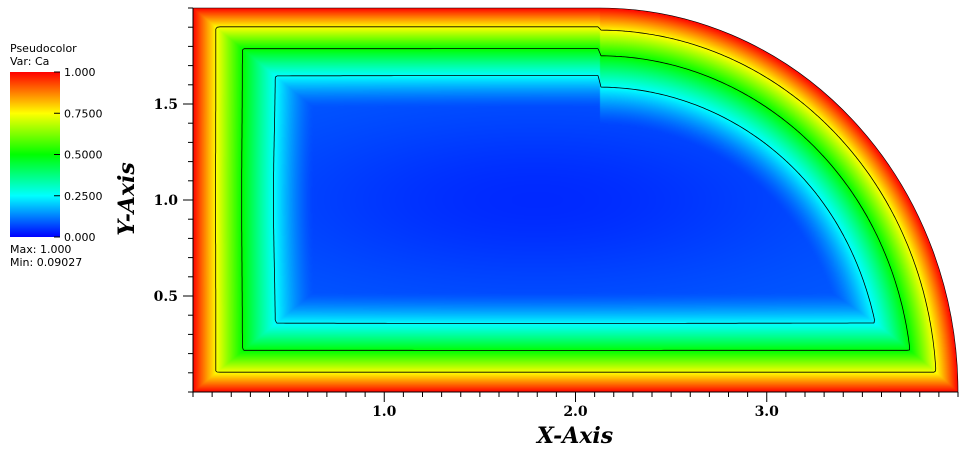  I want to click on colorbar-ticks: 0.000 0.2500 0.5000 0.7500 1.000, so click(78, 155).